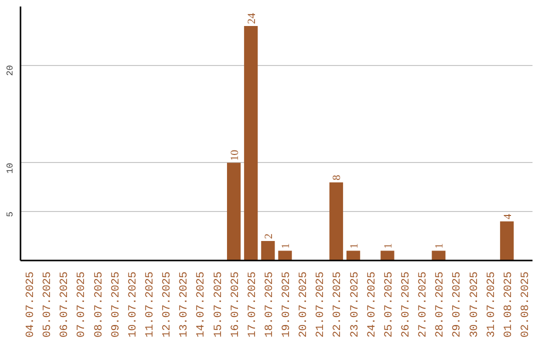  What do you see at coordinates (474, 304) in the screenshot?
I see `x-tick-label: 30.07.2025` at bounding box center [474, 304].